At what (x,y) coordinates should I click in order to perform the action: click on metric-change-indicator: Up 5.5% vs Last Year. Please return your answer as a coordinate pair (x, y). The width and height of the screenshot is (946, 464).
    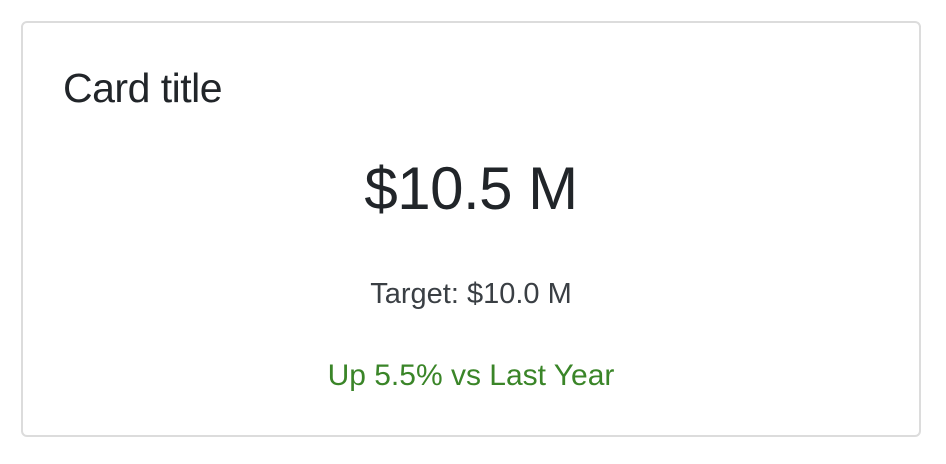
    Looking at the image, I should click on (471, 375).